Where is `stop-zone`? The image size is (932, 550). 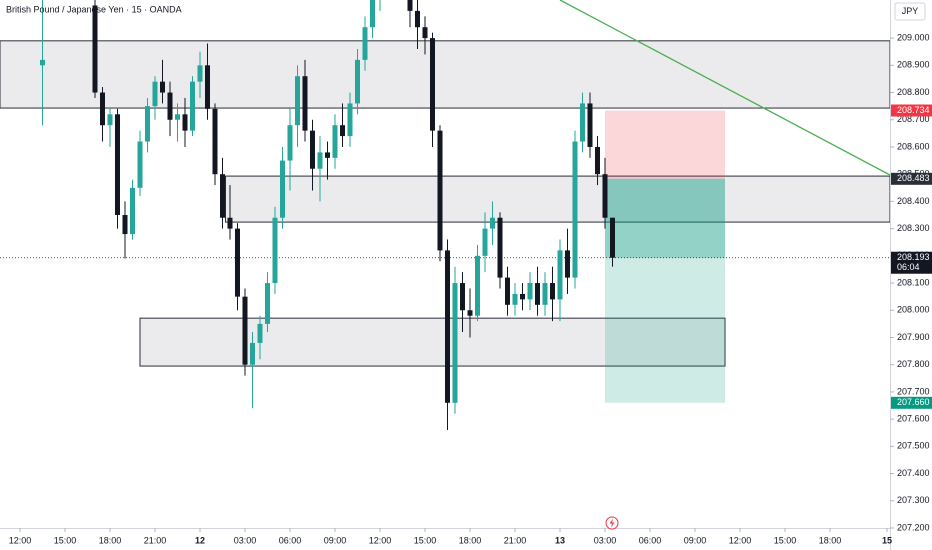
stop-zone is located at coordinates (664, 144).